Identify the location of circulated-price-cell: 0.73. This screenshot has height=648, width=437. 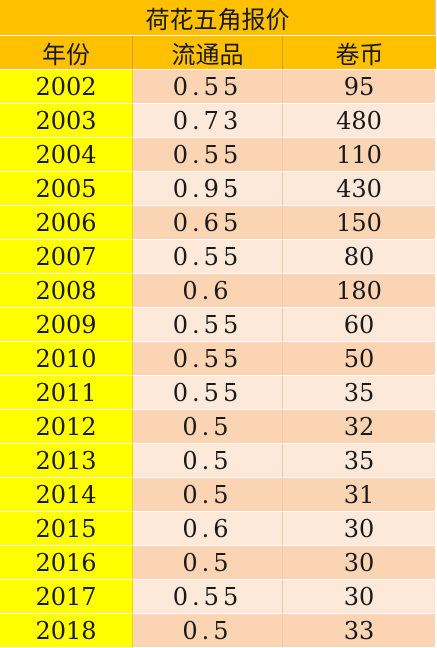
(208, 121).